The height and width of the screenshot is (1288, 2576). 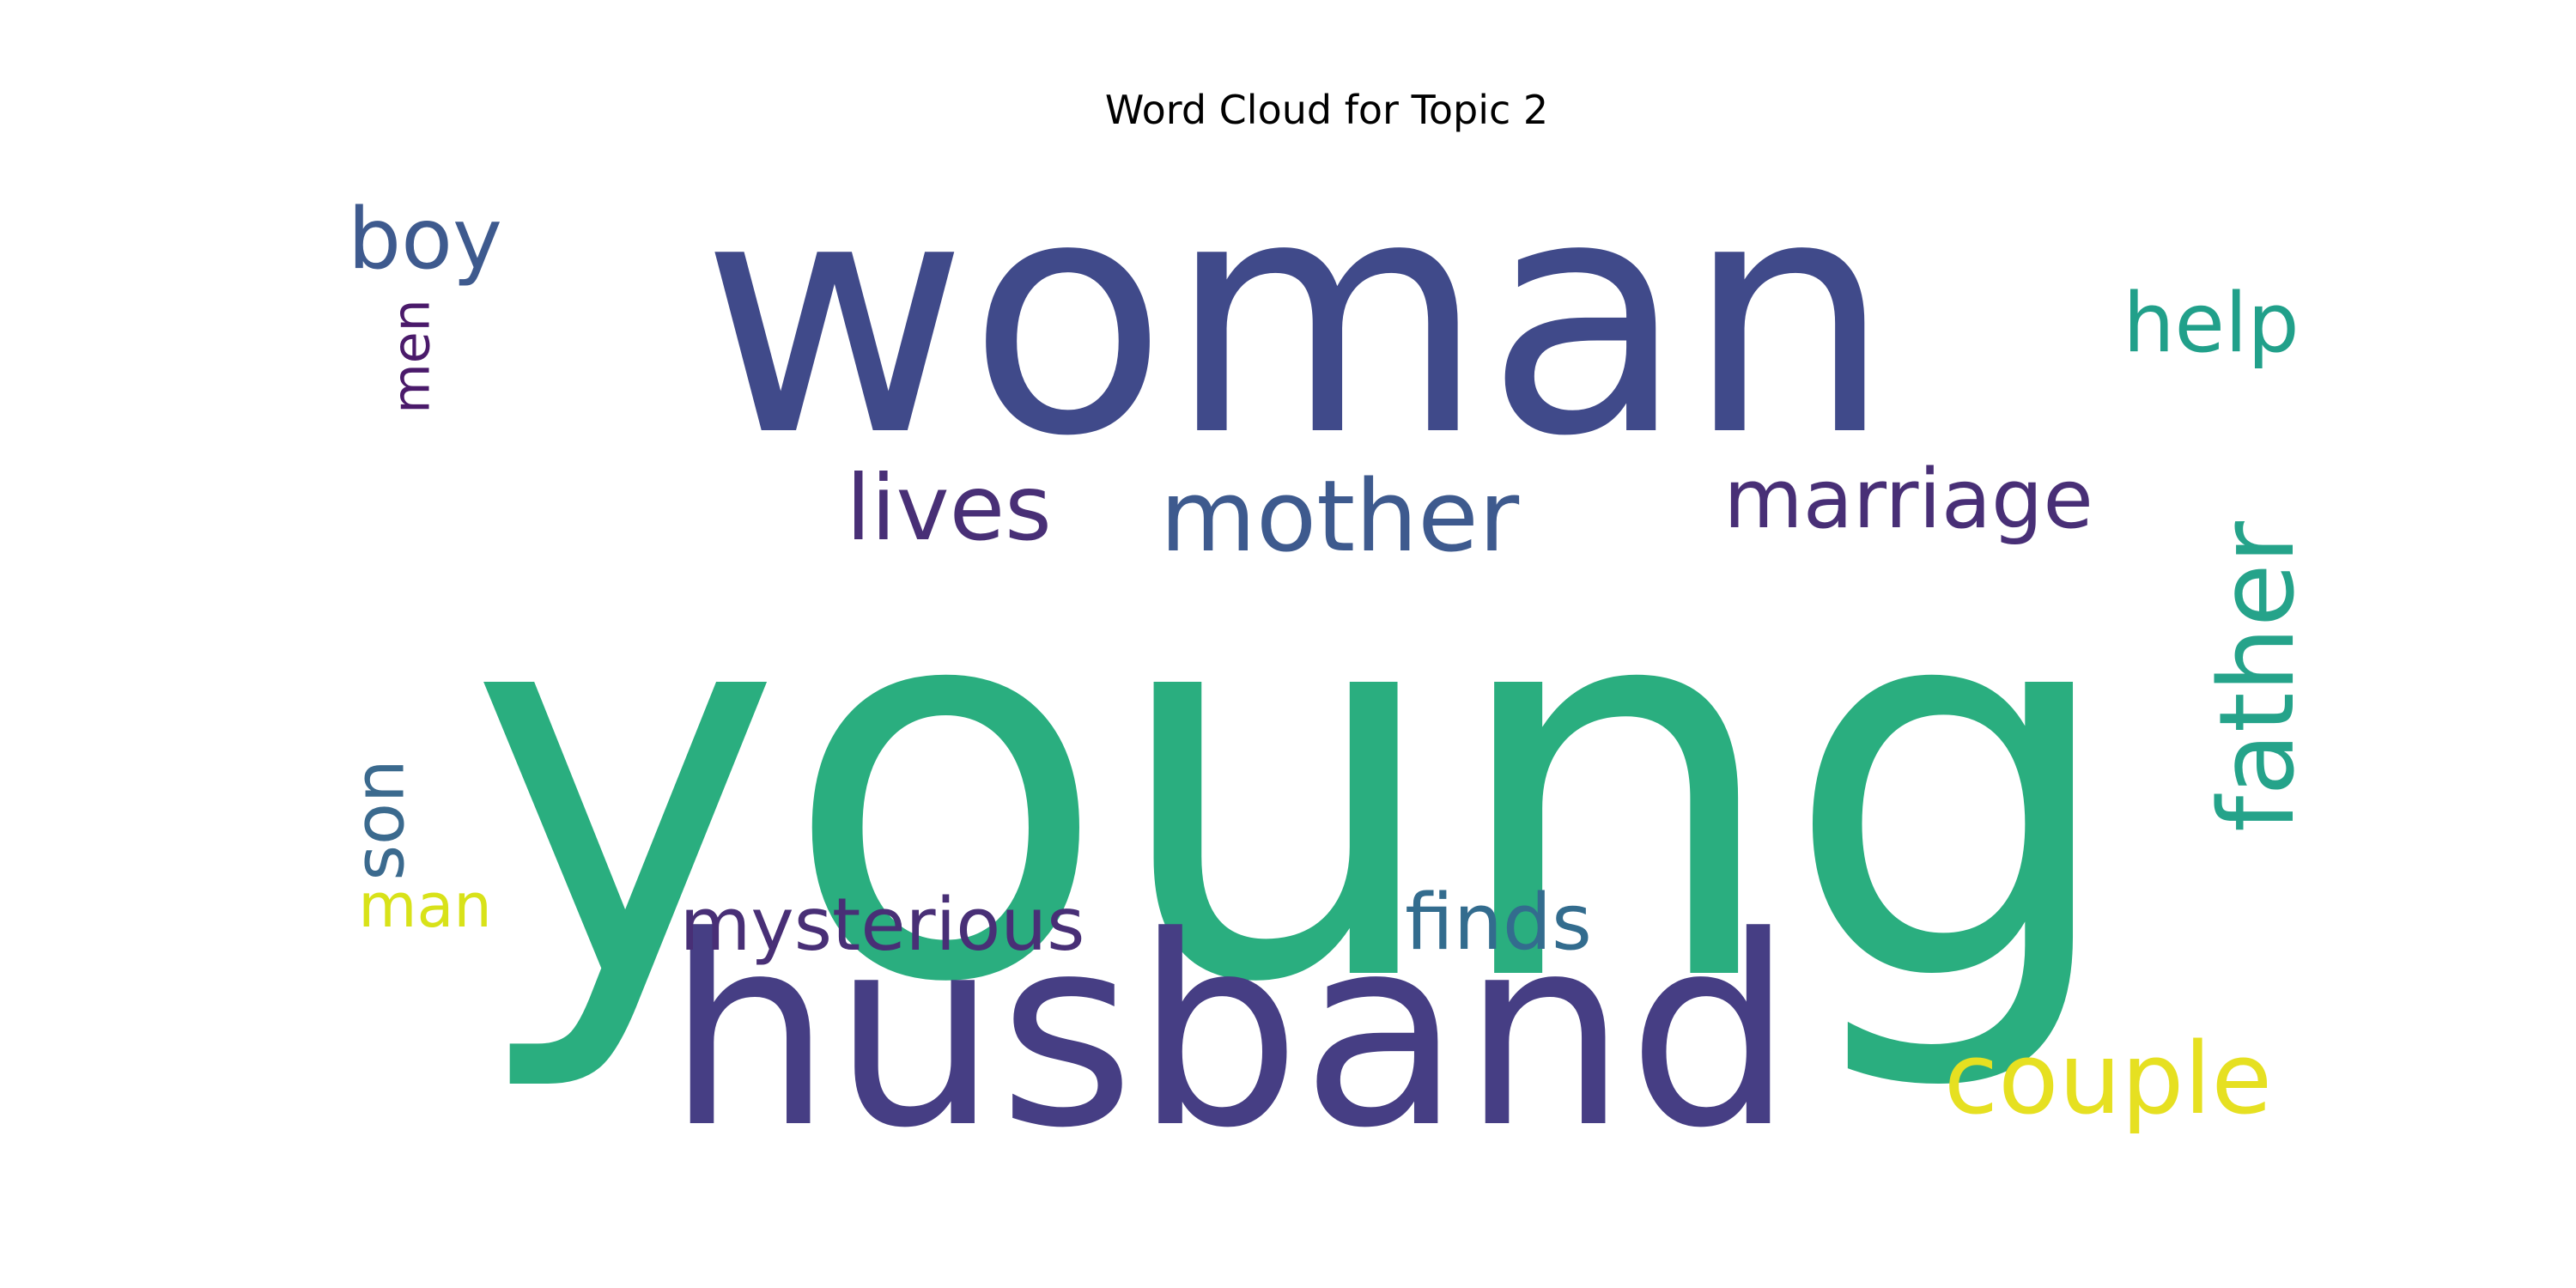 I want to click on word-couple: couple, so click(x=2108, y=1079).